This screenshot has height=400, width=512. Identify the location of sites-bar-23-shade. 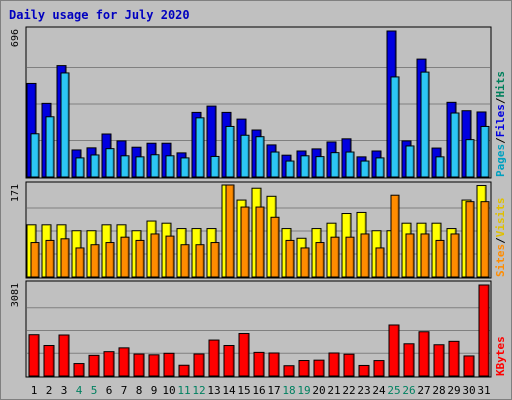
(368, 255).